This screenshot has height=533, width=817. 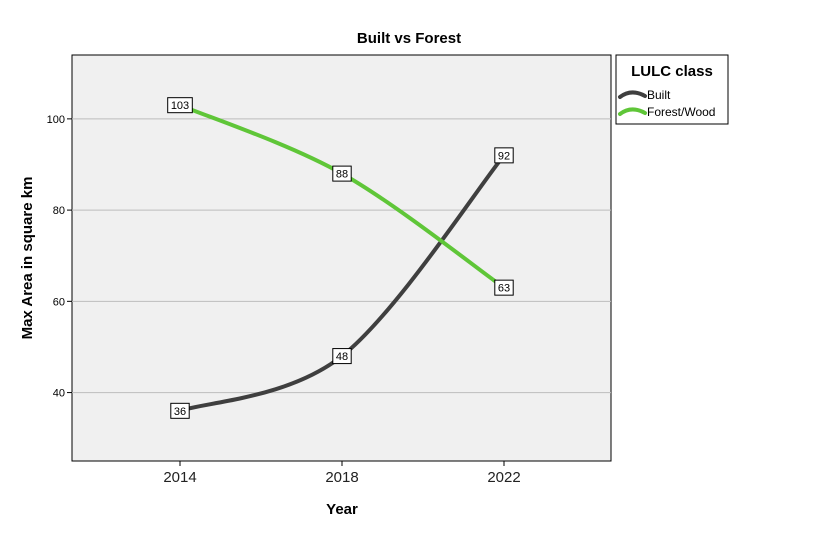 I want to click on data-label-text: 103, so click(x=180, y=106).